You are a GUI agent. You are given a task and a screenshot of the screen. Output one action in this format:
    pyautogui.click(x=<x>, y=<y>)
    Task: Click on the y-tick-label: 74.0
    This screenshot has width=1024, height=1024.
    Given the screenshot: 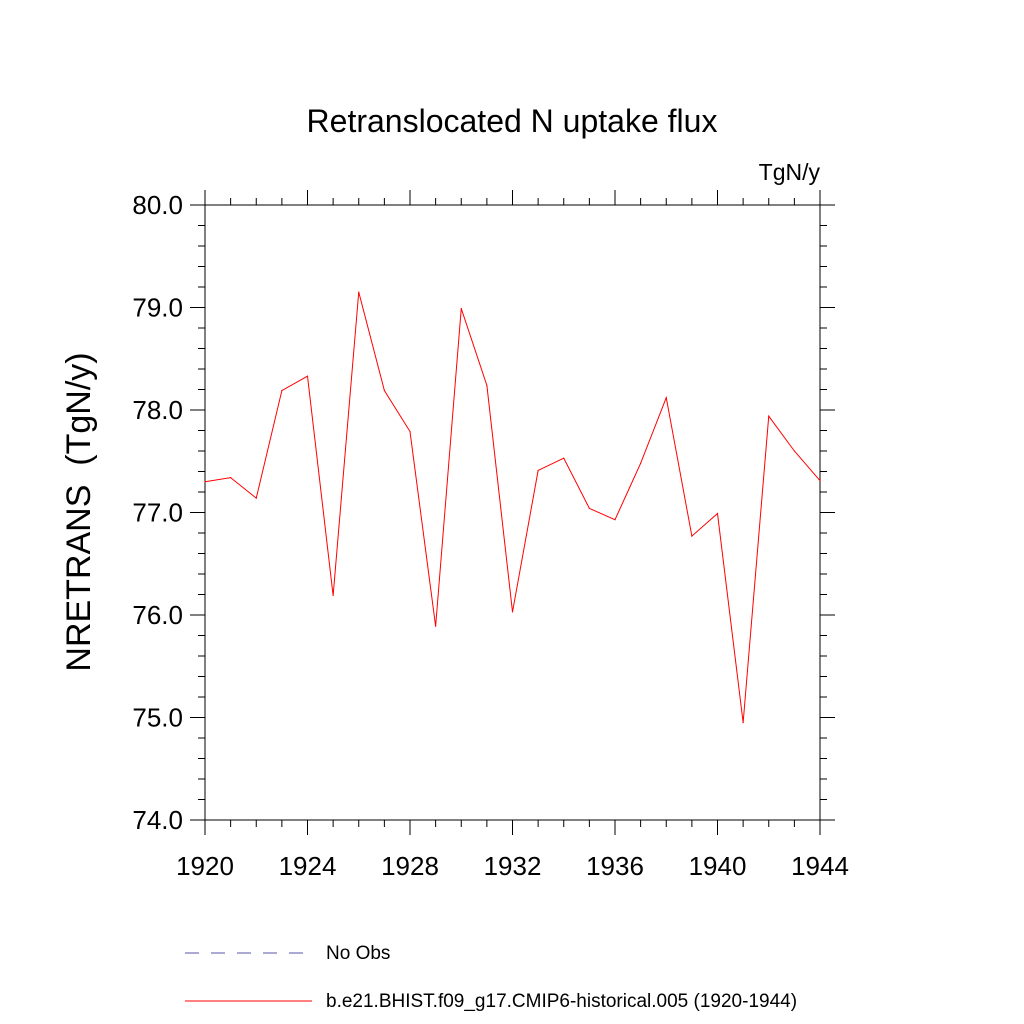 What is the action you would take?
    pyautogui.click(x=157, y=820)
    